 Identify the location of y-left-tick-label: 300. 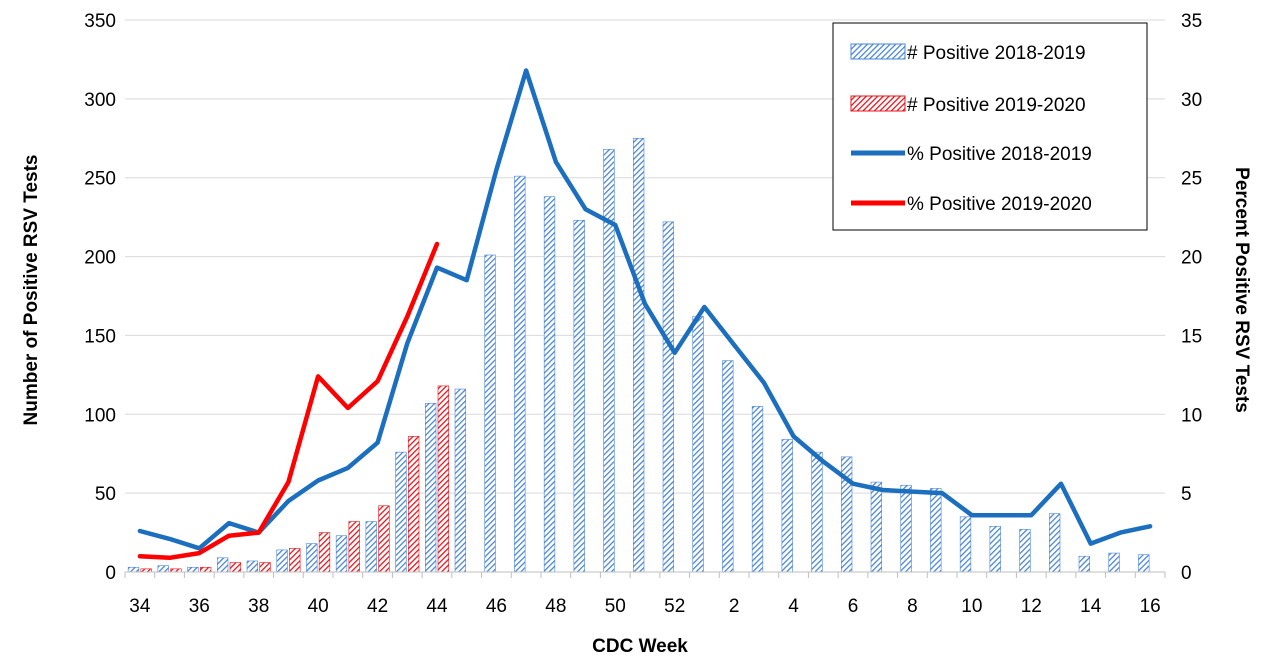
(100, 100).